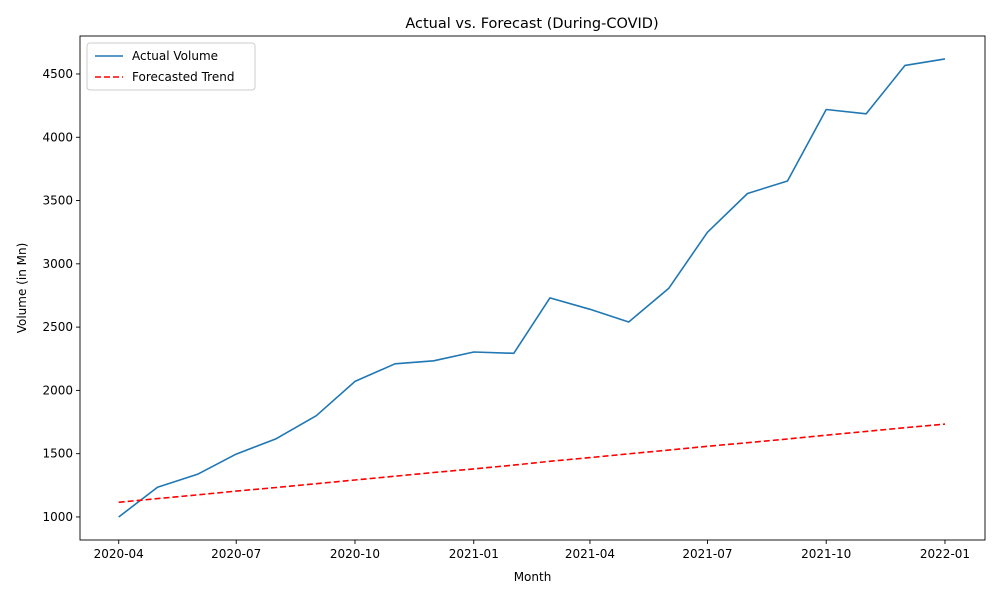  What do you see at coordinates (183, 77) in the screenshot?
I see `legend-label: Forecasted Trend` at bounding box center [183, 77].